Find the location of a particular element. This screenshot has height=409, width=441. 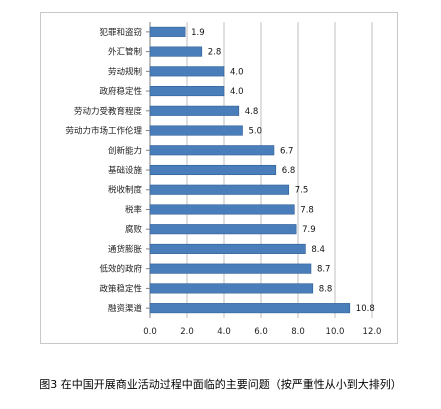

category-label: 创新能力 is located at coordinates (125, 150).